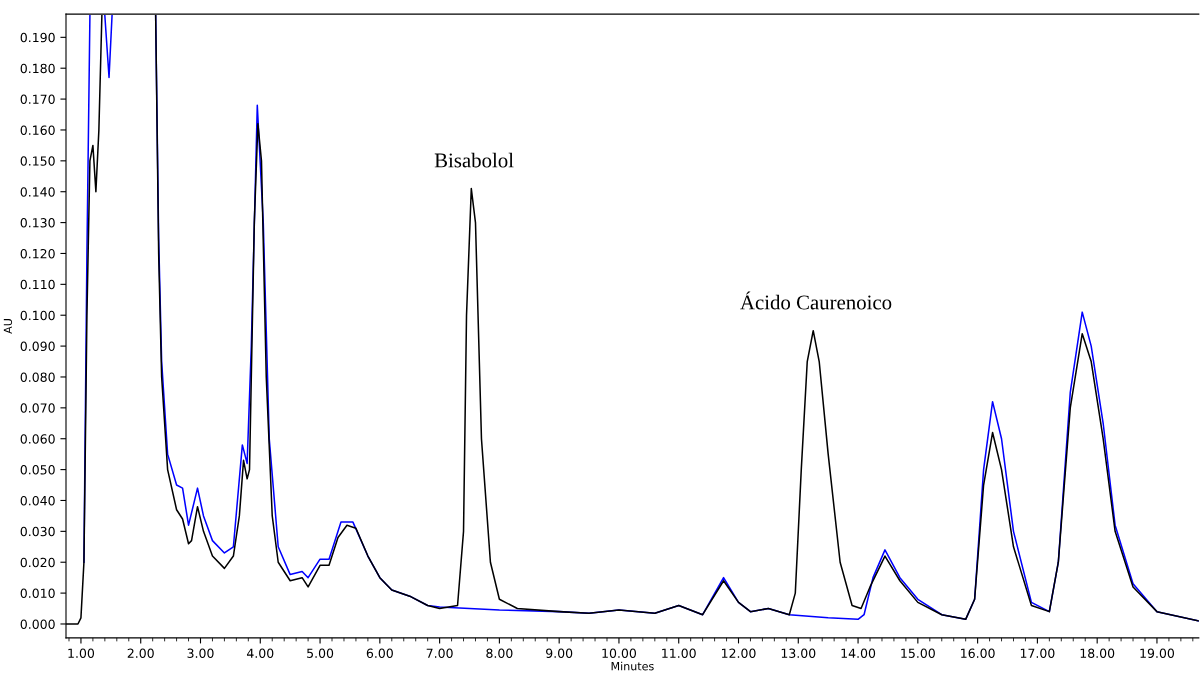 The width and height of the screenshot is (1200, 675). I want to click on y-tick-label: 0.050, so click(37, 470).